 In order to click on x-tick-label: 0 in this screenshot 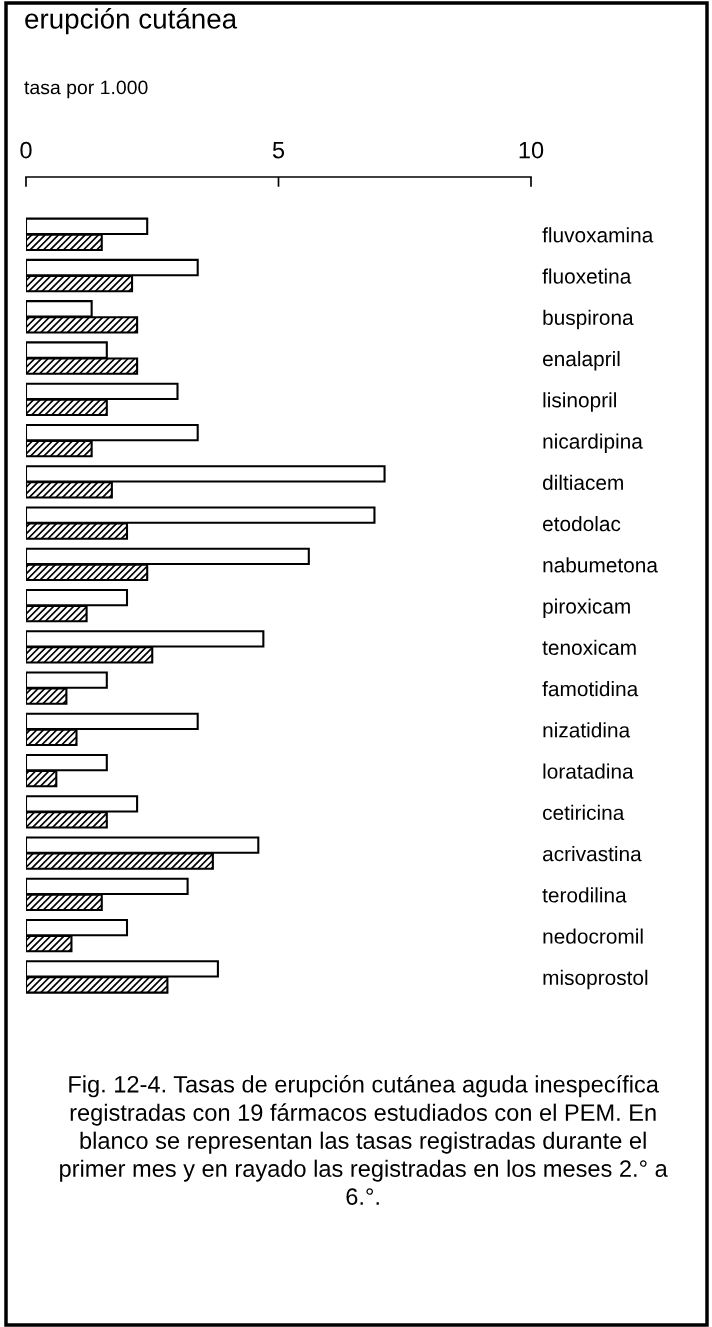, I will do `click(26, 150)`.